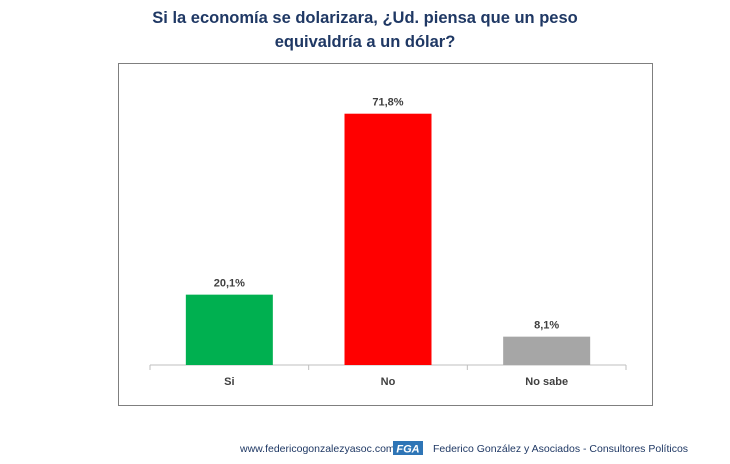 The height and width of the screenshot is (464, 730). I want to click on chart-title-line-2: equivaldría a un dólar?, so click(365, 42).